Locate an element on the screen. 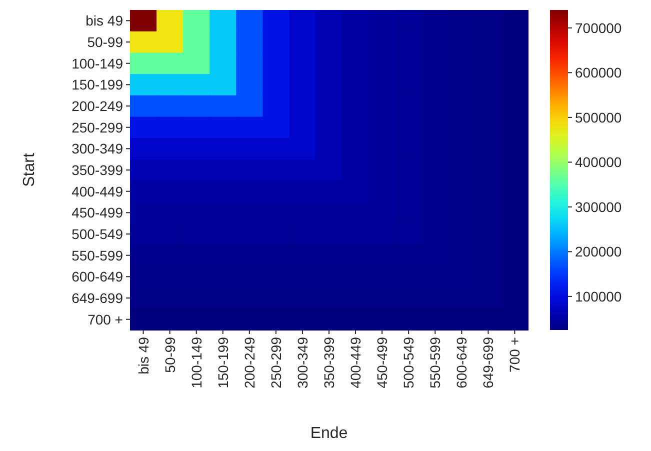 The image size is (651, 451). y-tick-label: 600-649 is located at coordinates (98, 276).